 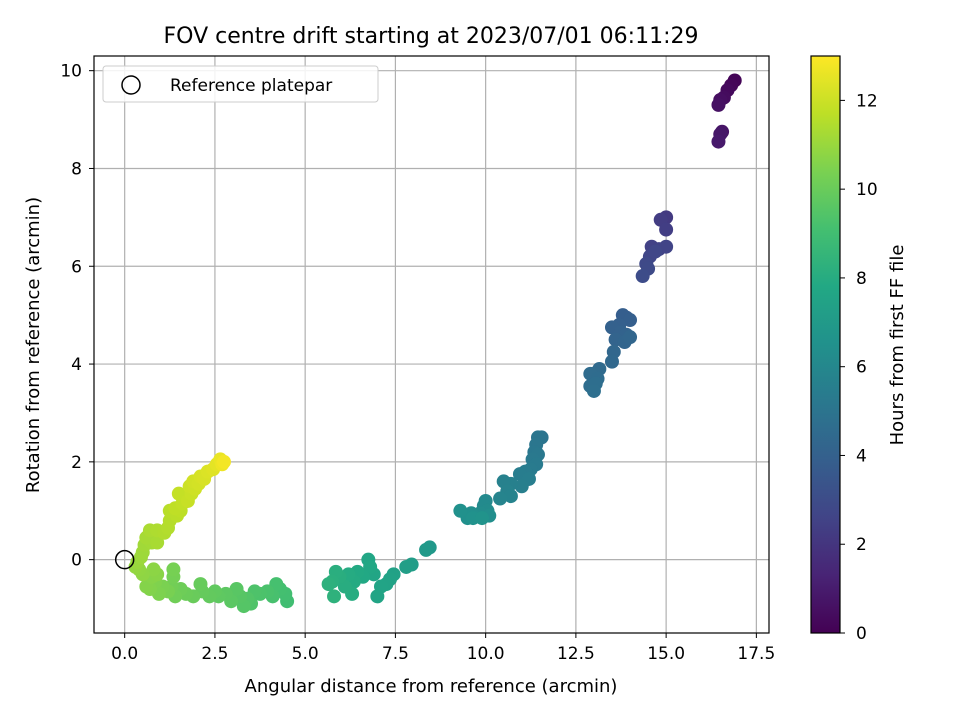 I want to click on y-axis-ticks: 0 2 4 6 8 10, so click(x=77, y=316).